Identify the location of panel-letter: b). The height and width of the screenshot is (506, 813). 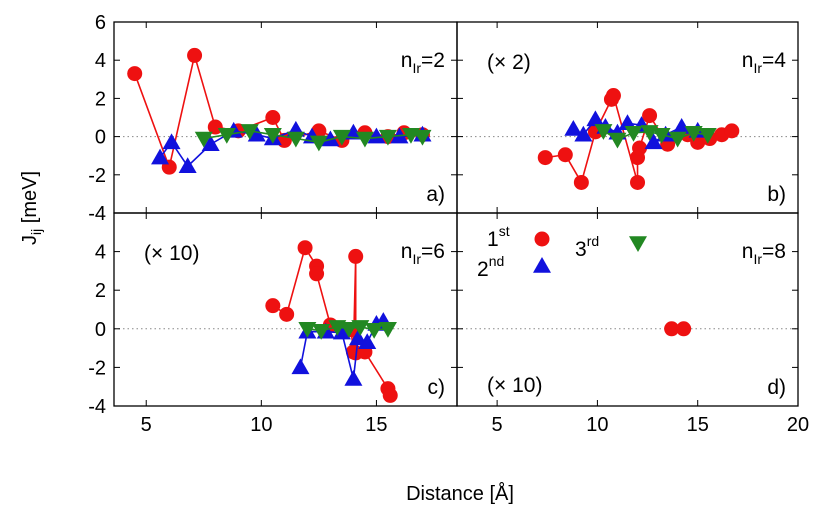
(776, 194).